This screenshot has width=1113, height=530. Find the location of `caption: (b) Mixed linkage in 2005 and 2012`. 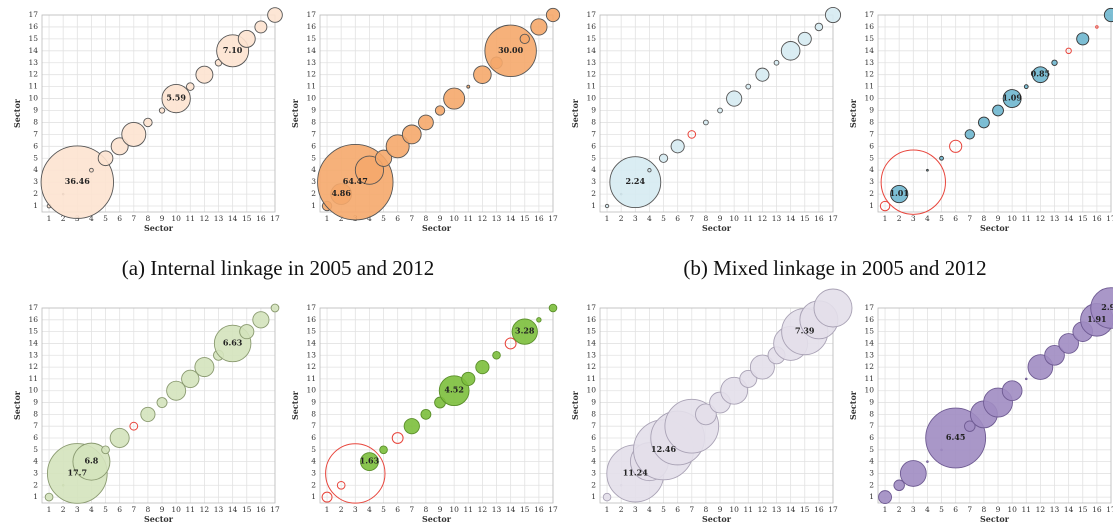

caption: (b) Mixed linkage in 2005 and 2012 is located at coordinates (834, 268).